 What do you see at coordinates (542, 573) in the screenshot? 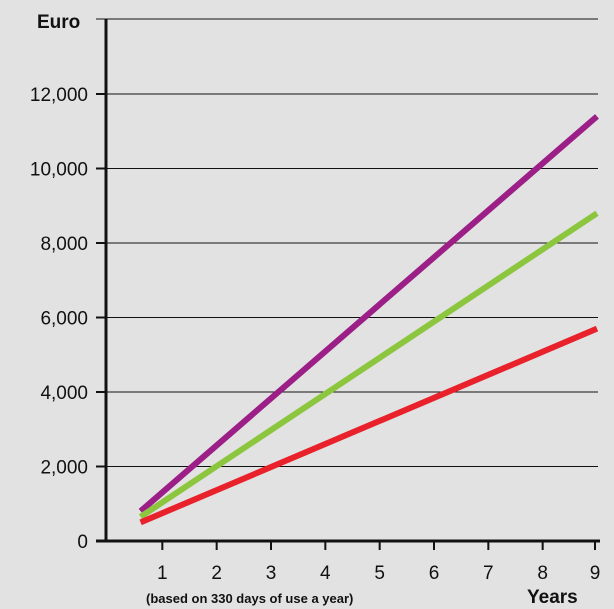
I see `x-tick-label: 8` at bounding box center [542, 573].